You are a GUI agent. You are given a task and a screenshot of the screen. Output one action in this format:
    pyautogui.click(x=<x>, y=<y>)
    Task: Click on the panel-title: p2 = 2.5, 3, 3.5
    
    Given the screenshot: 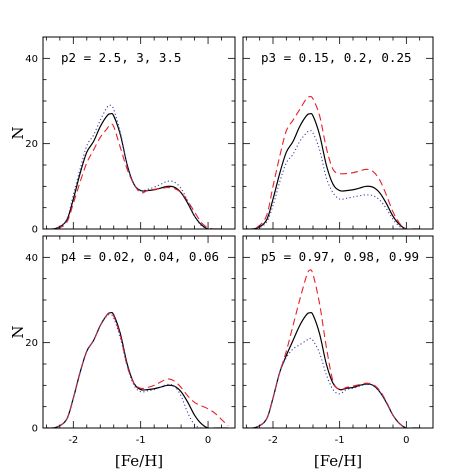 What is the action you would take?
    pyautogui.click(x=121, y=57)
    